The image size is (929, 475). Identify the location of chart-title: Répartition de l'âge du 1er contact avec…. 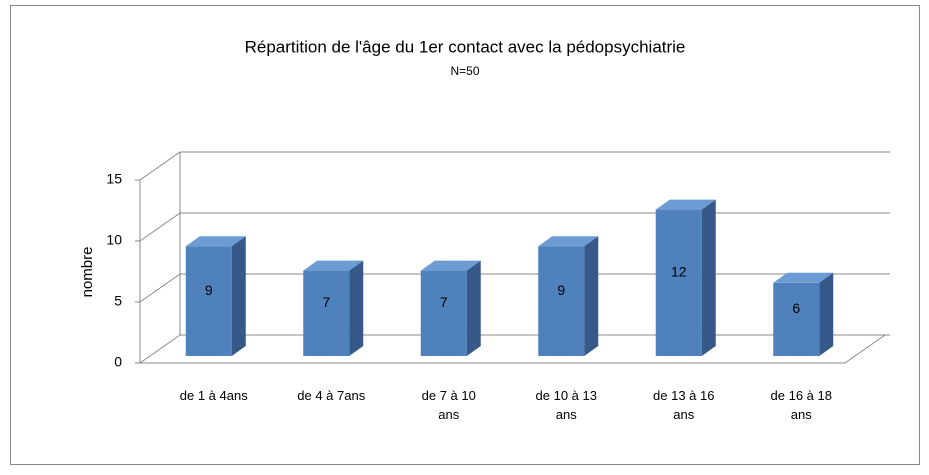
(465, 46).